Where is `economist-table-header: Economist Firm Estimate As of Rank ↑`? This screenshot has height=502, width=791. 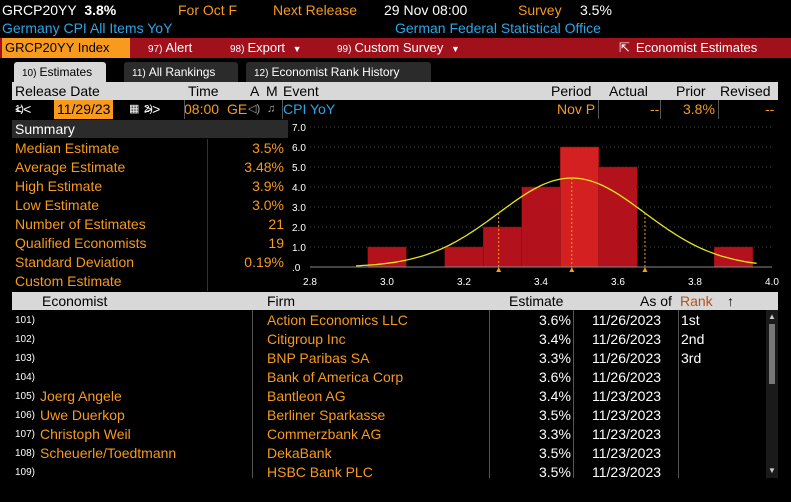
economist-table-header: Economist Firm Estimate As of Rank ↑ is located at coordinates (395, 301).